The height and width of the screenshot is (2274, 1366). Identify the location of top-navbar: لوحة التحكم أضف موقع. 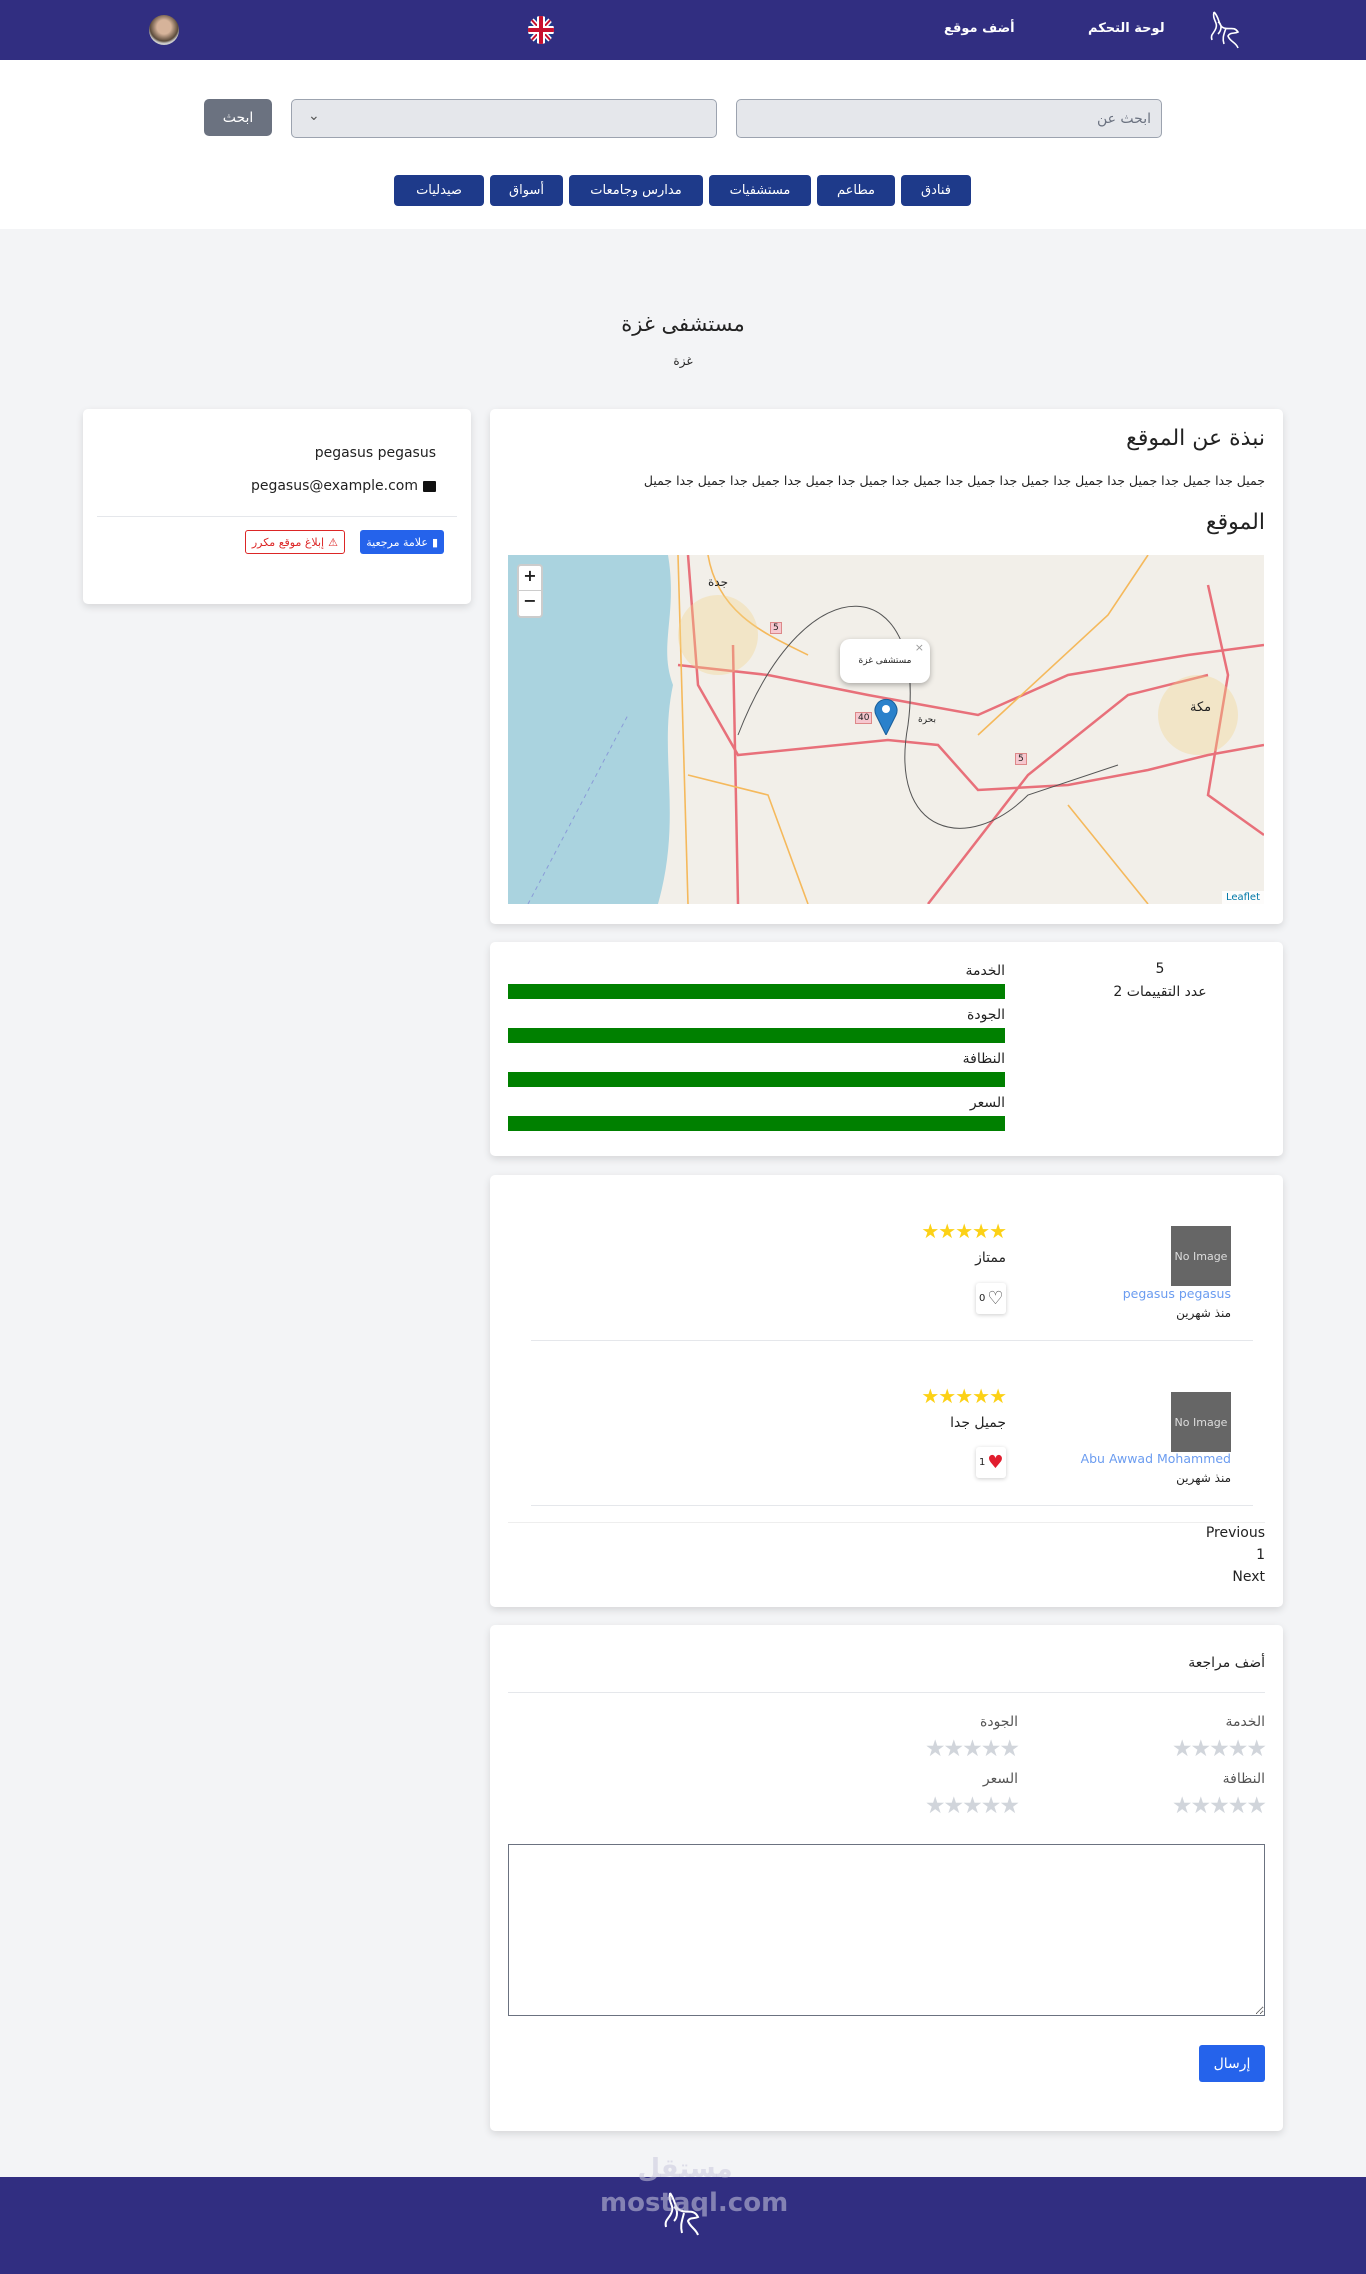
(683, 30).